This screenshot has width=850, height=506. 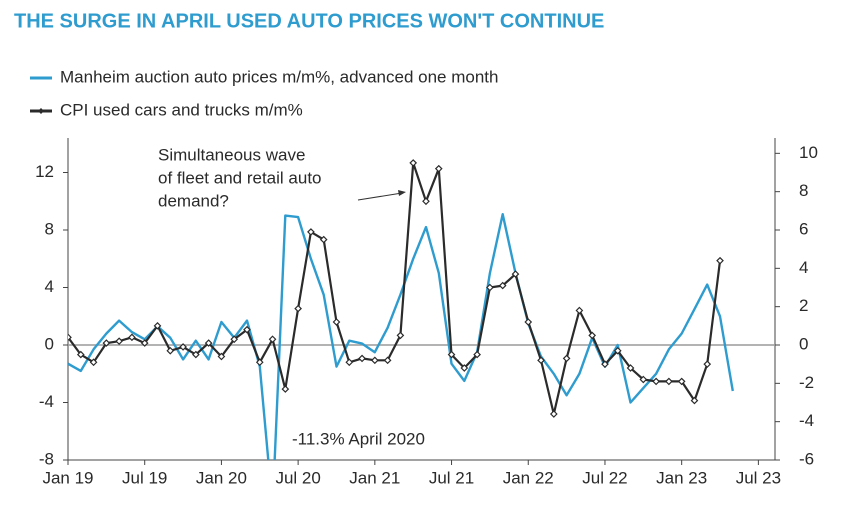 What do you see at coordinates (803, 228) in the screenshot?
I see `y2-tick-label: 6` at bounding box center [803, 228].